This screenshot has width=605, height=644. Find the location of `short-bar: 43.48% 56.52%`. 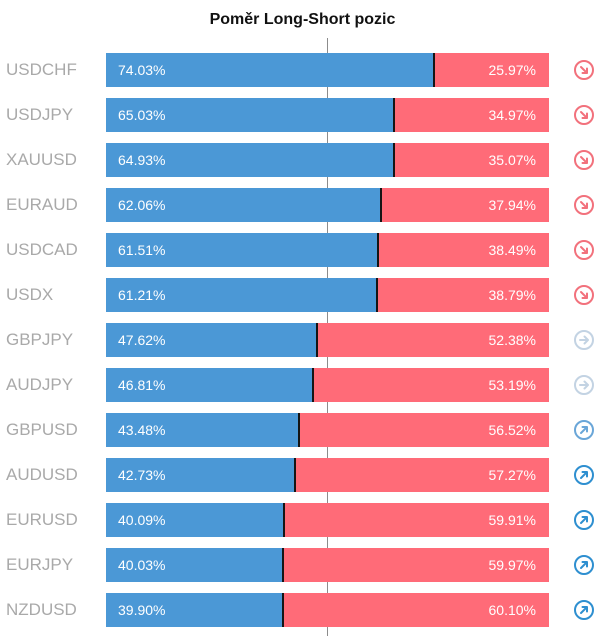

short-bar: 43.48% 56.52% is located at coordinates (327, 430).